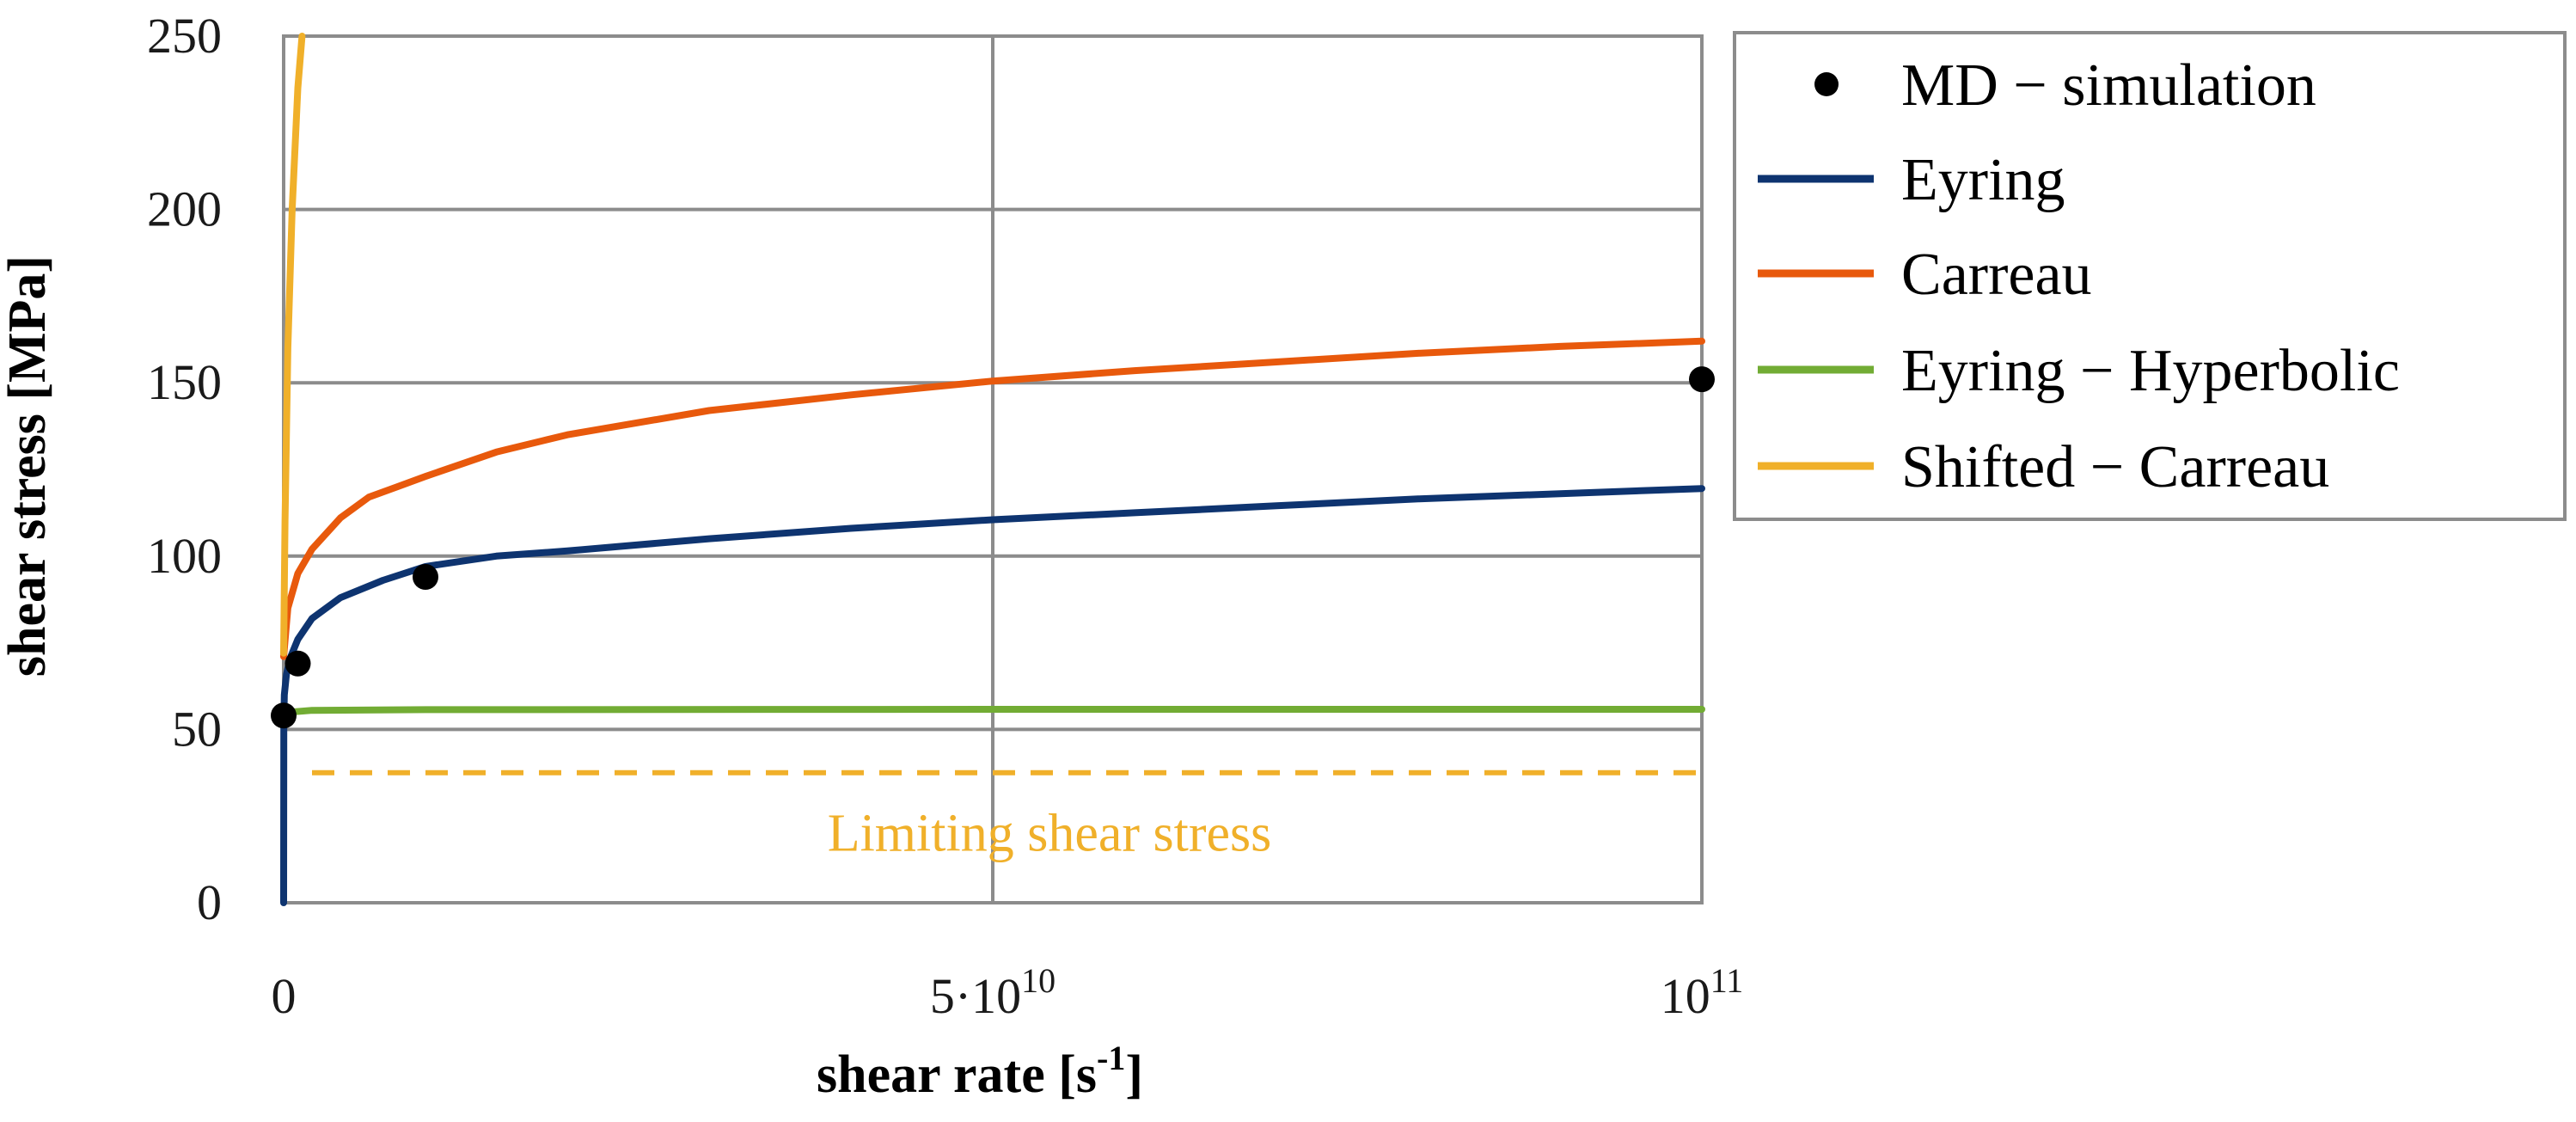  Describe the element at coordinates (209, 902) in the screenshot. I see `y-tick-label: 0` at that location.